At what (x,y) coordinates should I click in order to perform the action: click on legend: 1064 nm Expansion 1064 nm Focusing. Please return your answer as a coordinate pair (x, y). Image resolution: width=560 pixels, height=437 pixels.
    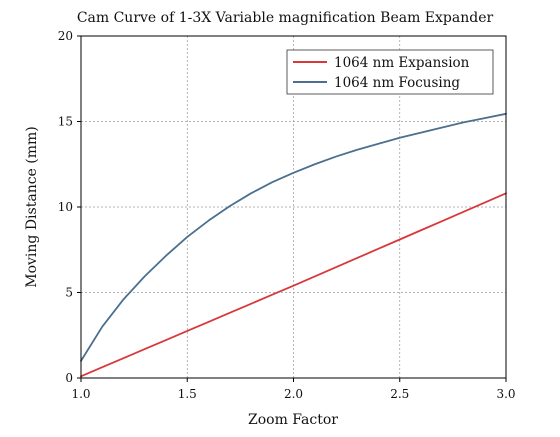
    Looking at the image, I should click on (390, 72).